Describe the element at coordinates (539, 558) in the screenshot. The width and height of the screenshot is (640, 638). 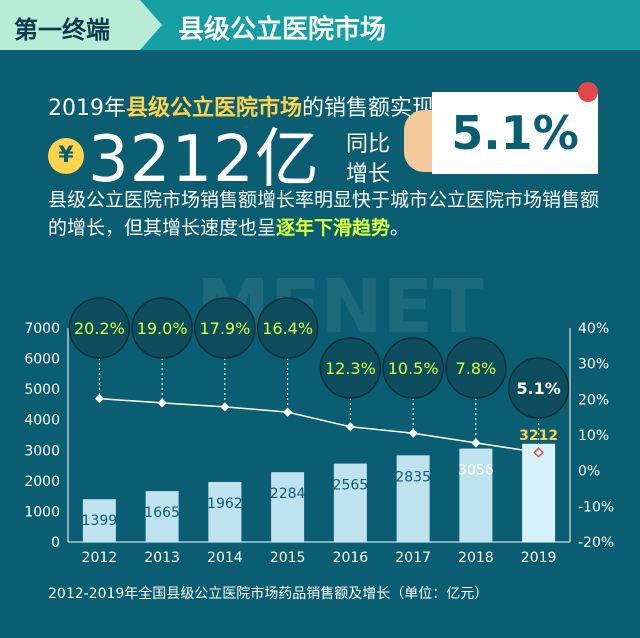
I see `x-tick-label: 2019` at that location.